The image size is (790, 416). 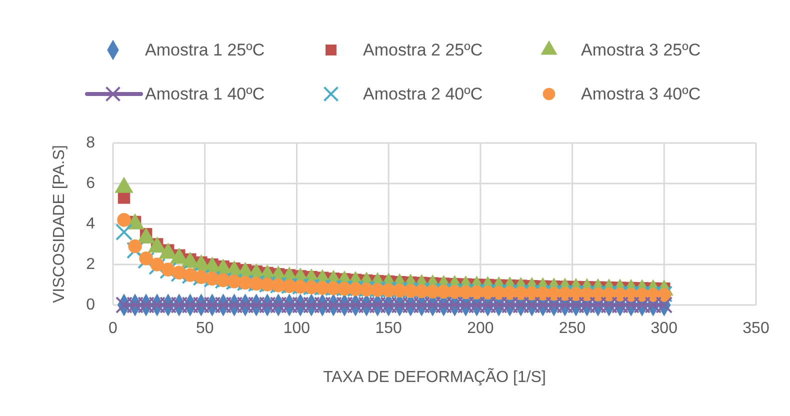 What do you see at coordinates (664, 328) in the screenshot?
I see `x-tick-label: 300` at bounding box center [664, 328].